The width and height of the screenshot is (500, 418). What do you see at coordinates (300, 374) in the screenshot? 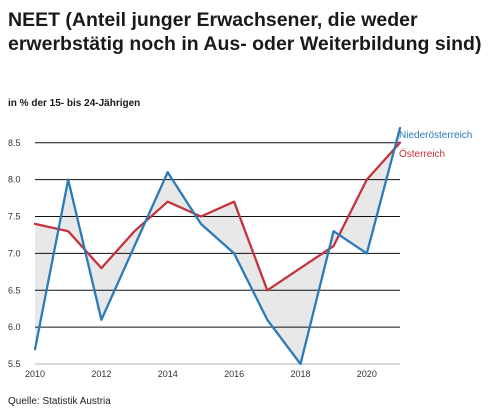
I see `x-tick-label: 2018` at bounding box center [300, 374].